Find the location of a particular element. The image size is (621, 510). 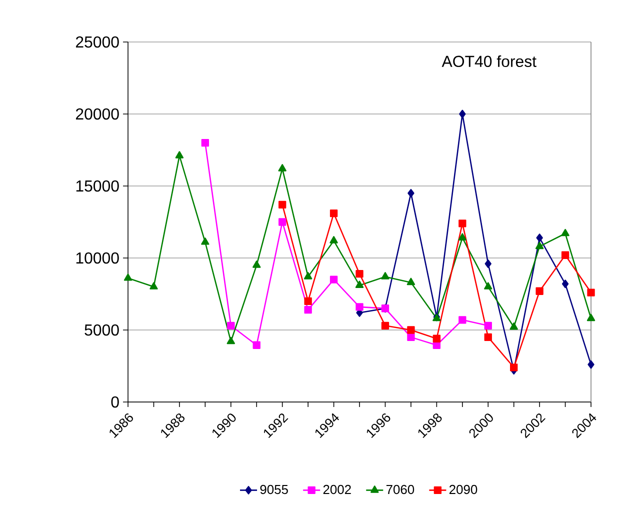

y-tick-label: 15000 is located at coordinates (97, 186).